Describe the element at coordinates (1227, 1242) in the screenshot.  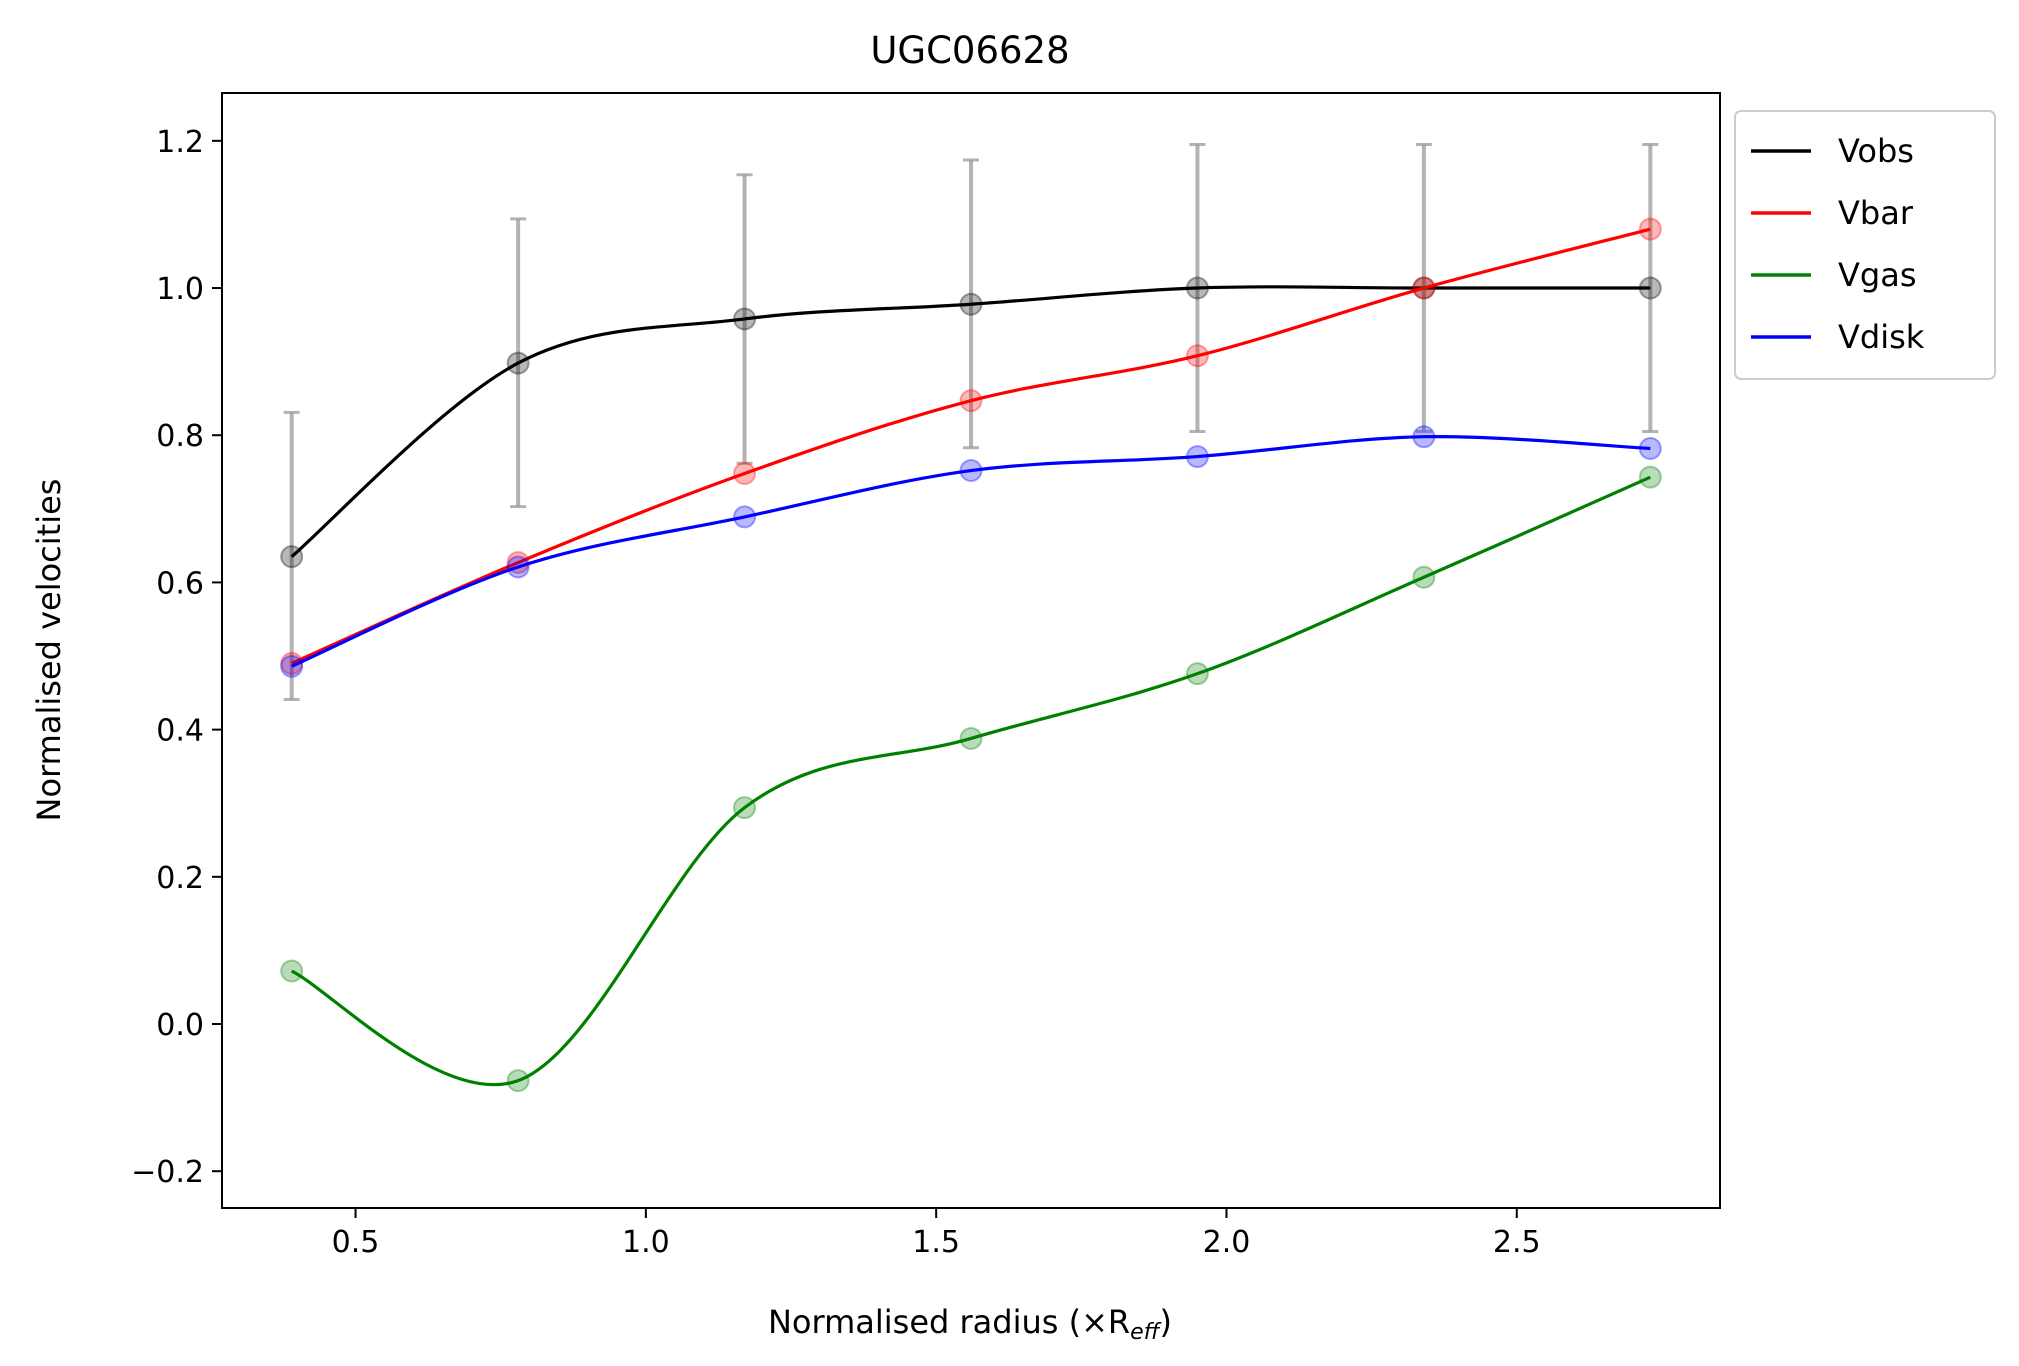
I see `x-tick-label: 2.0` at that location.